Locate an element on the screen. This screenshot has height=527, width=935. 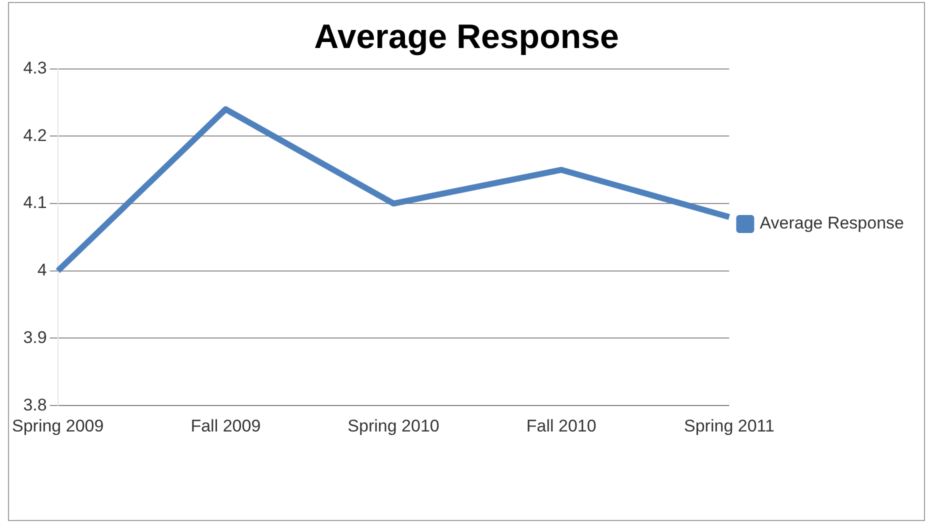
y-tick-label: 4.1 is located at coordinates (35, 202).